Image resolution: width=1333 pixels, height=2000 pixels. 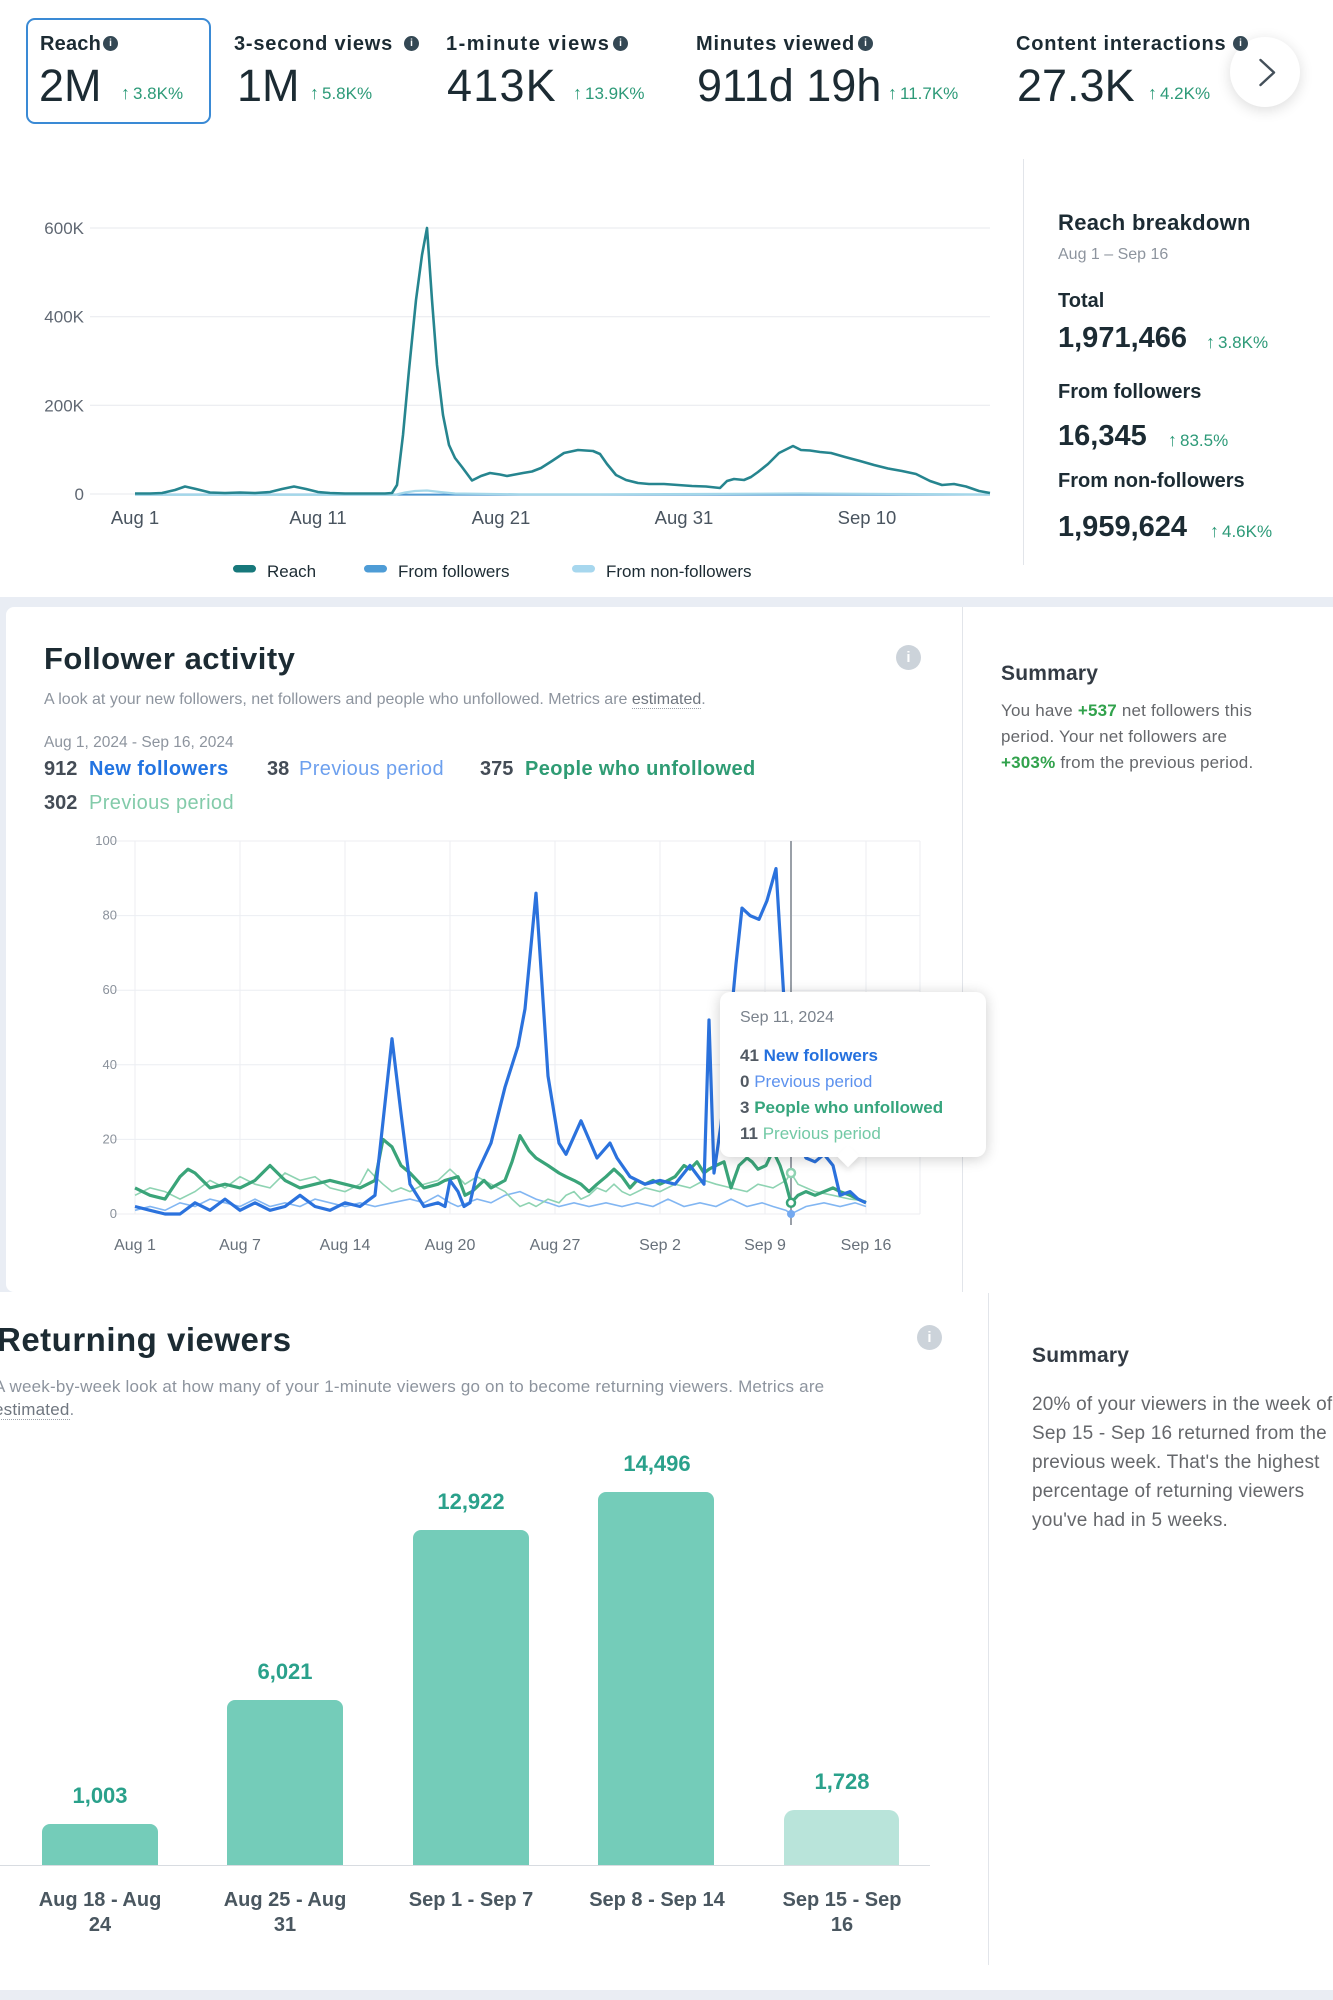 I want to click on svg-text: 60, so click(x=110, y=989).